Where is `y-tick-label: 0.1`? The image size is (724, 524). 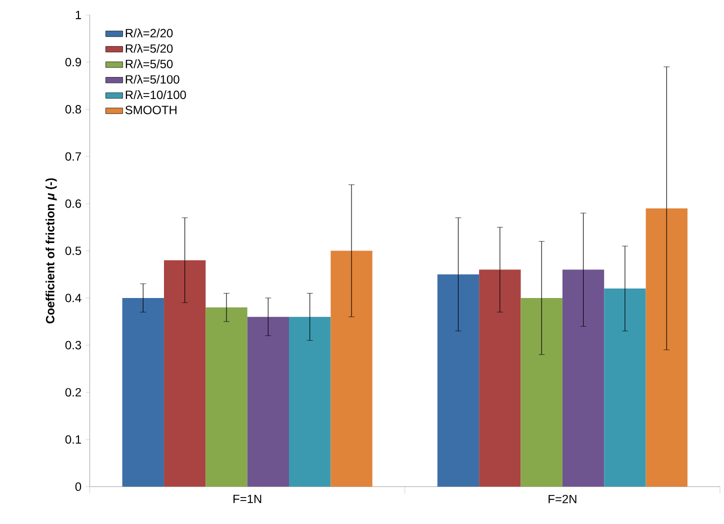
y-tick-label: 0.1 is located at coordinates (73, 439).